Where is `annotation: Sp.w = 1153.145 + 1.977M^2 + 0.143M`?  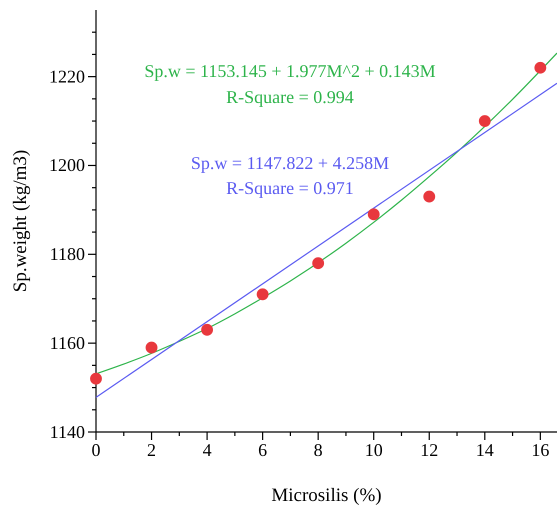 annotation: Sp.w = 1153.145 + 1.977M^2 + 0.143M is located at coordinates (290, 71).